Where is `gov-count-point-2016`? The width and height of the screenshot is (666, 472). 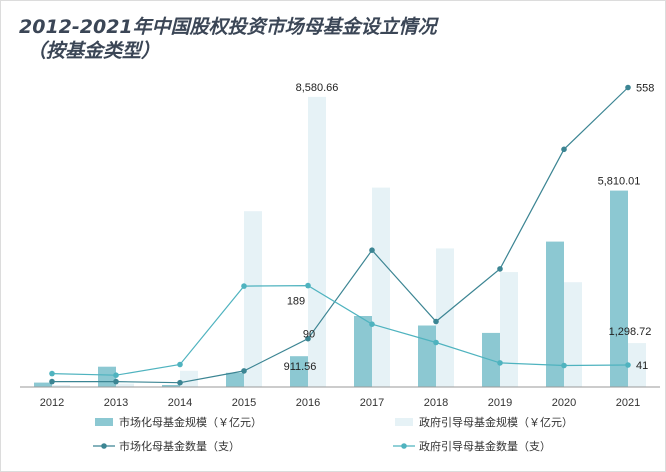
gov-count-point-2016 is located at coordinates (308, 285).